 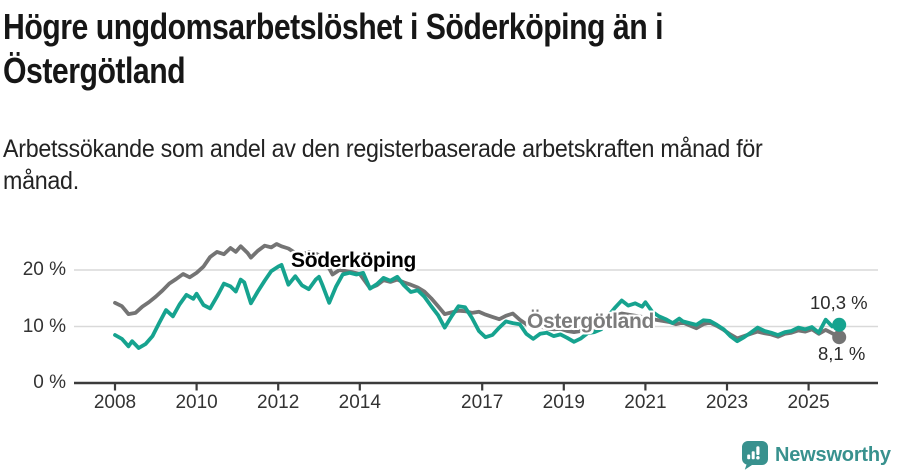 What do you see at coordinates (755, 455) in the screenshot?
I see `newsworthy-bubble-icon` at bounding box center [755, 455].